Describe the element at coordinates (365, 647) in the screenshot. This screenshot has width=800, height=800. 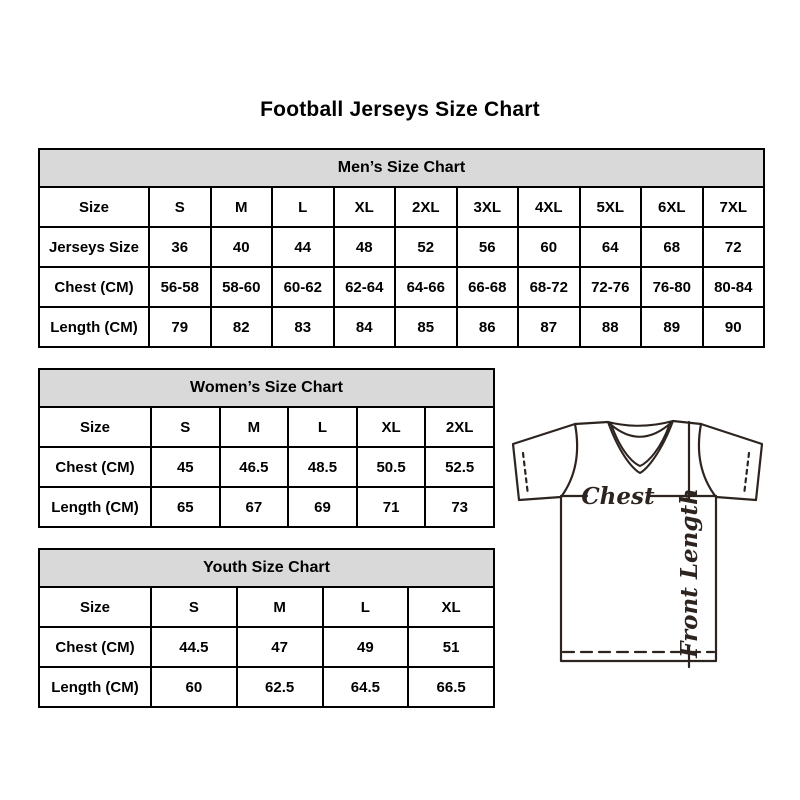
I see `size-cell: 49` at that location.